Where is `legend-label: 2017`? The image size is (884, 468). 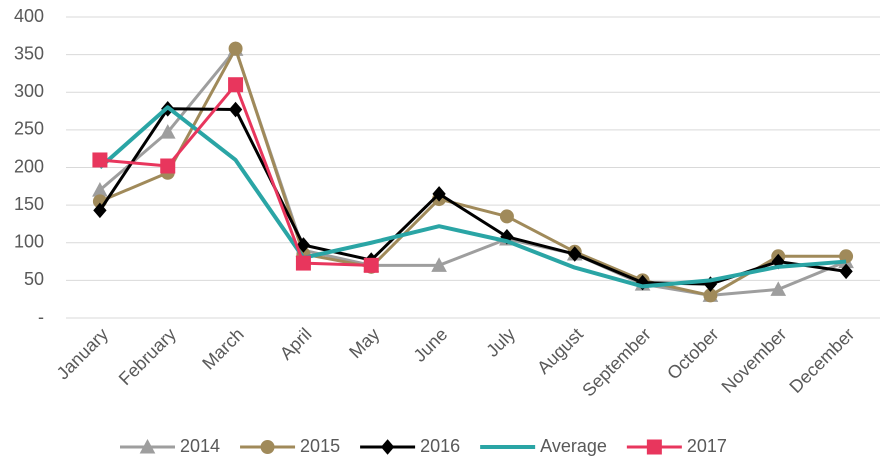 legend-label: 2017 is located at coordinates (707, 446).